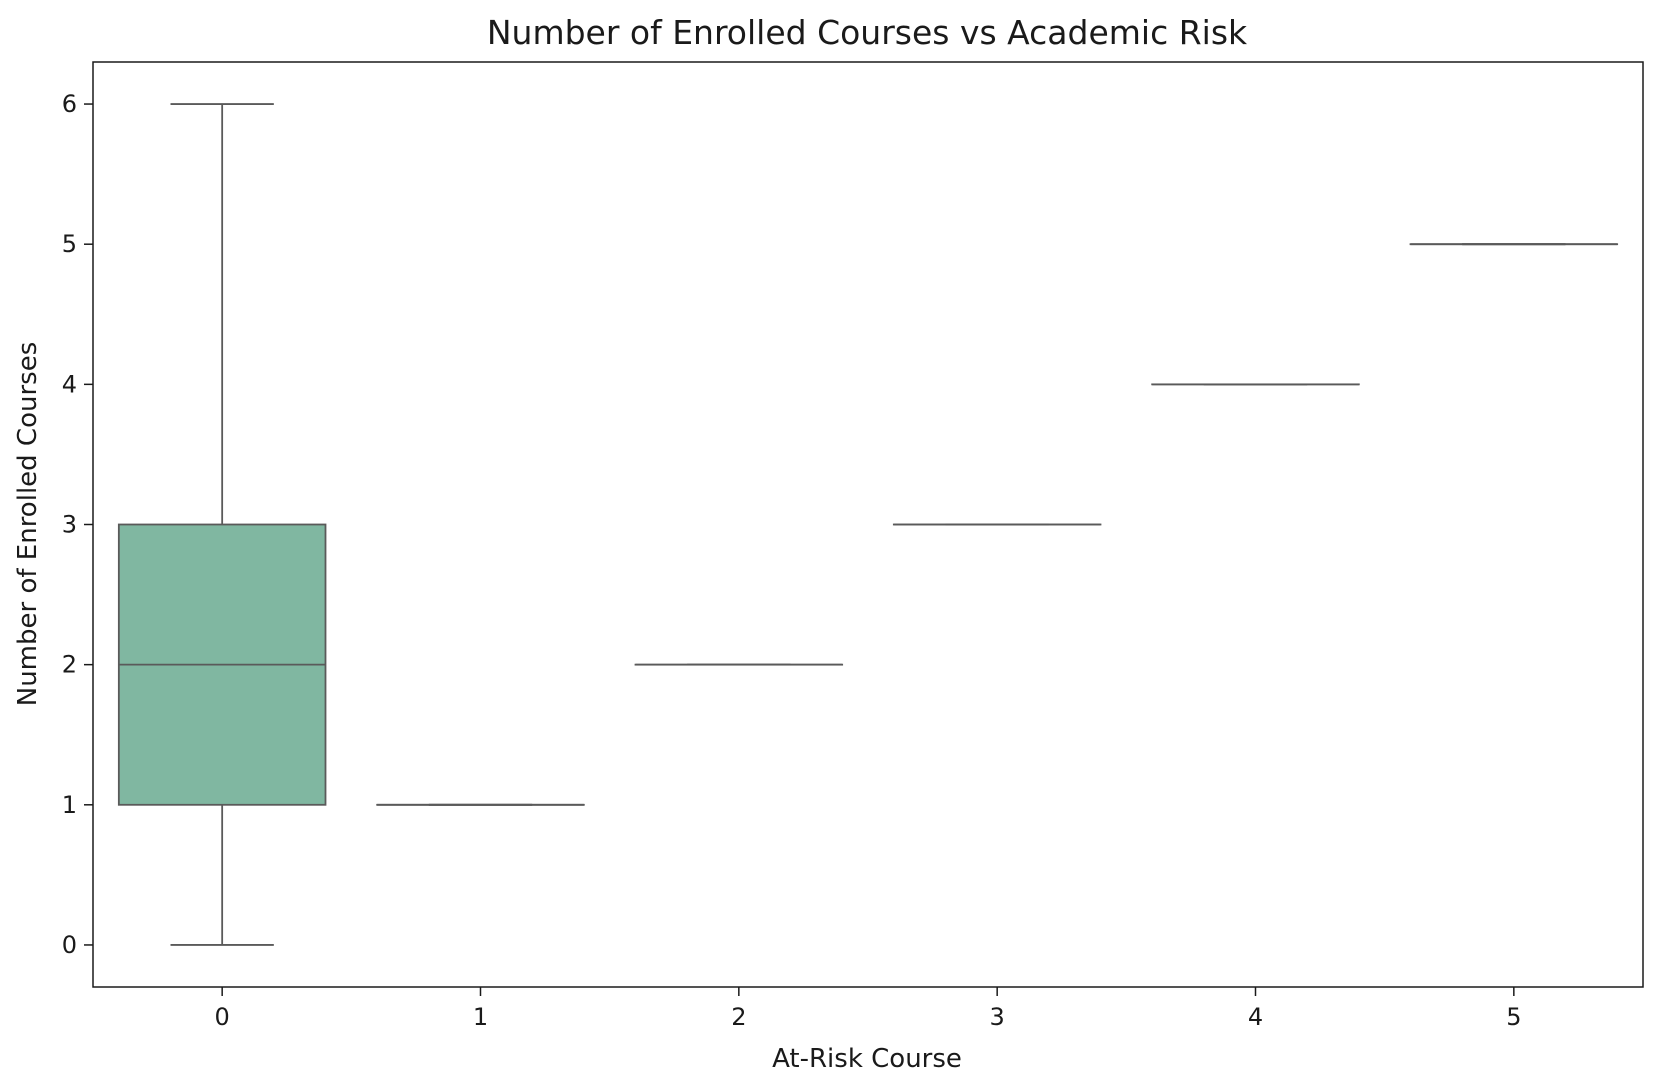  What do you see at coordinates (868, 1009) in the screenshot?
I see `x-axis: 0 1 2 3 4 5` at bounding box center [868, 1009].